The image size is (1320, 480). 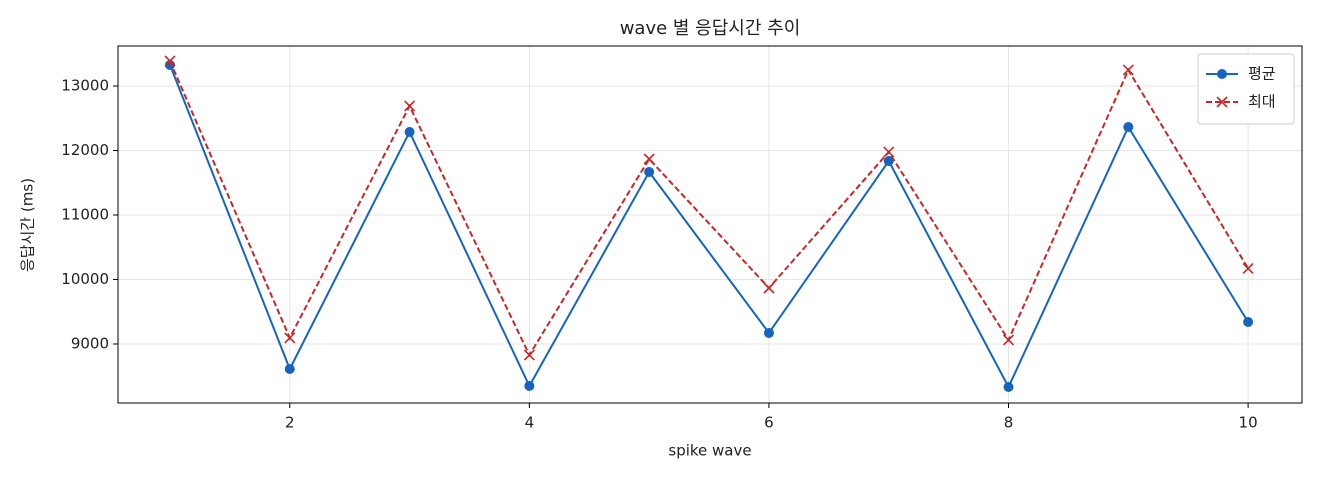 I want to click on legend-box, so click(x=1246, y=89).